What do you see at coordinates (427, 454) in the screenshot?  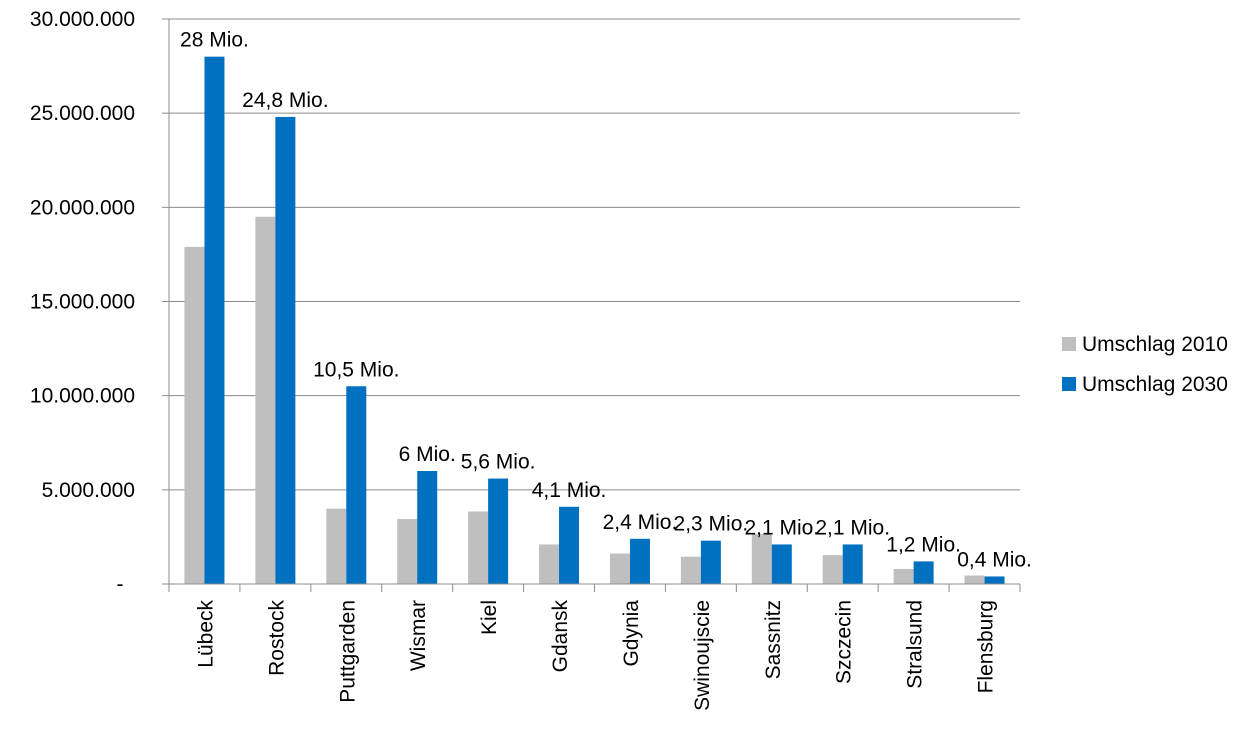 I see `data-label-2030: 6 Mio.` at bounding box center [427, 454].